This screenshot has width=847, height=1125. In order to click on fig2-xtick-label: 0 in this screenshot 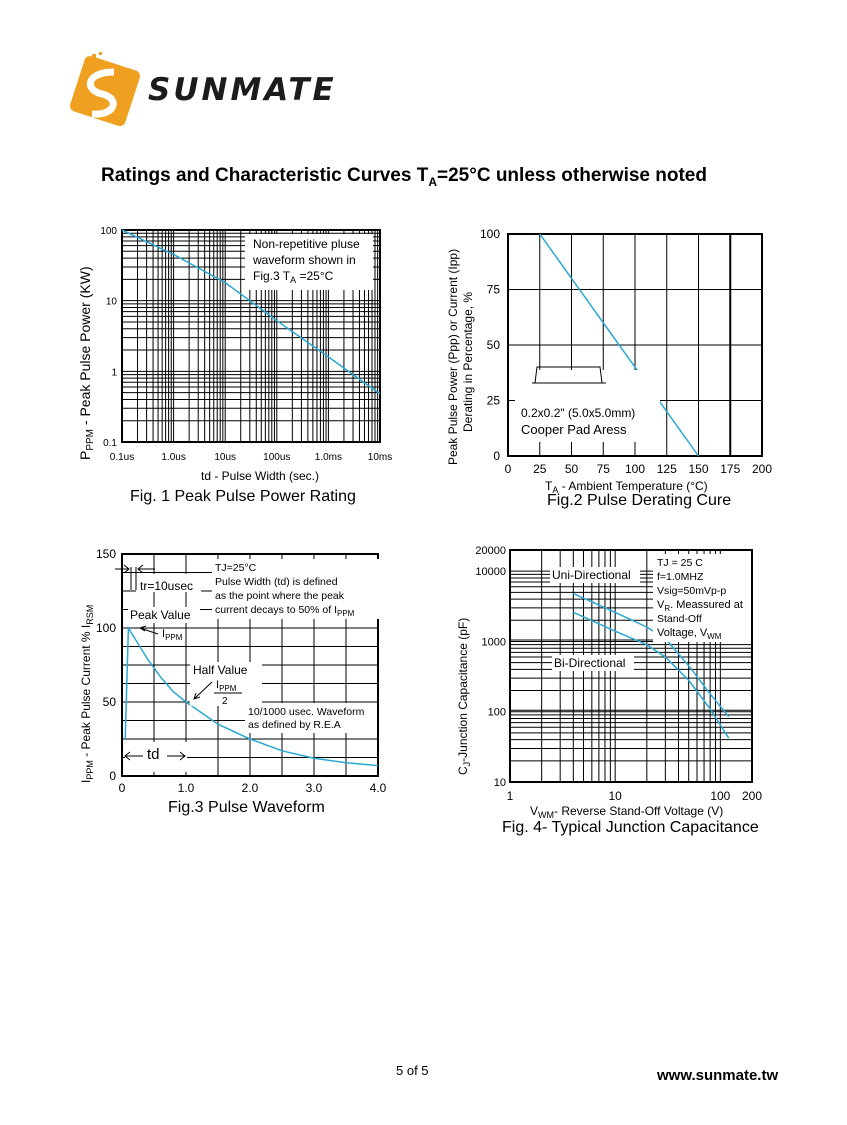, I will do `click(508, 469)`.